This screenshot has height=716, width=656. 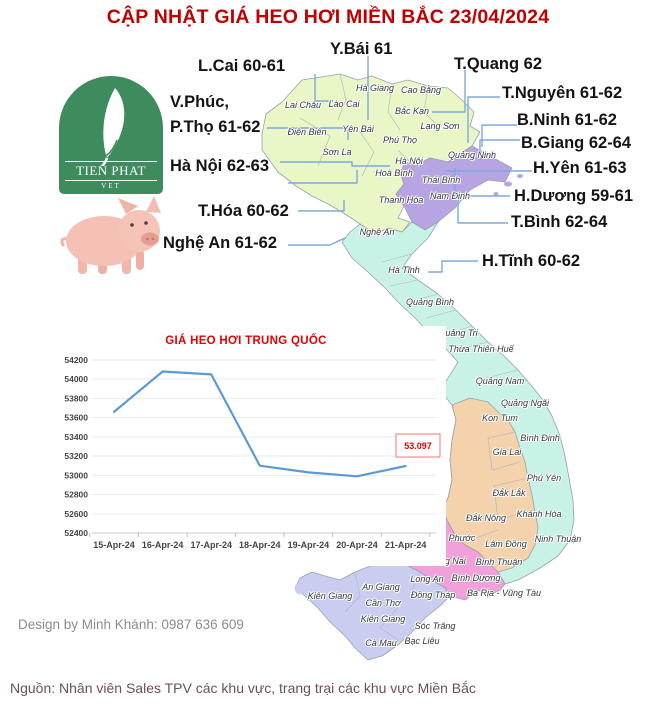 I want to click on province-label: Đắk Lắk, so click(x=509, y=493).